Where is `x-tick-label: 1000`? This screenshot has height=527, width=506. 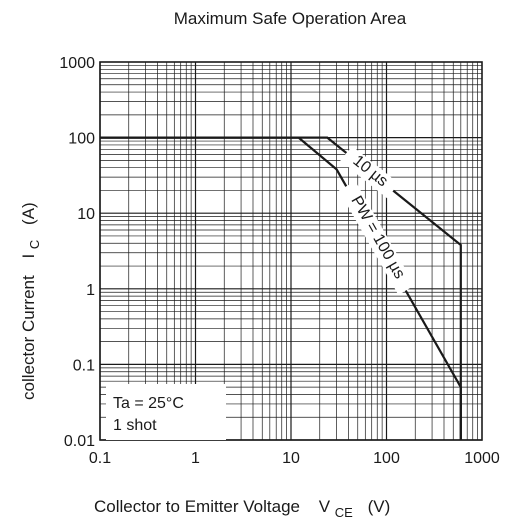
x-tick-label: 1000 is located at coordinates (482, 458).